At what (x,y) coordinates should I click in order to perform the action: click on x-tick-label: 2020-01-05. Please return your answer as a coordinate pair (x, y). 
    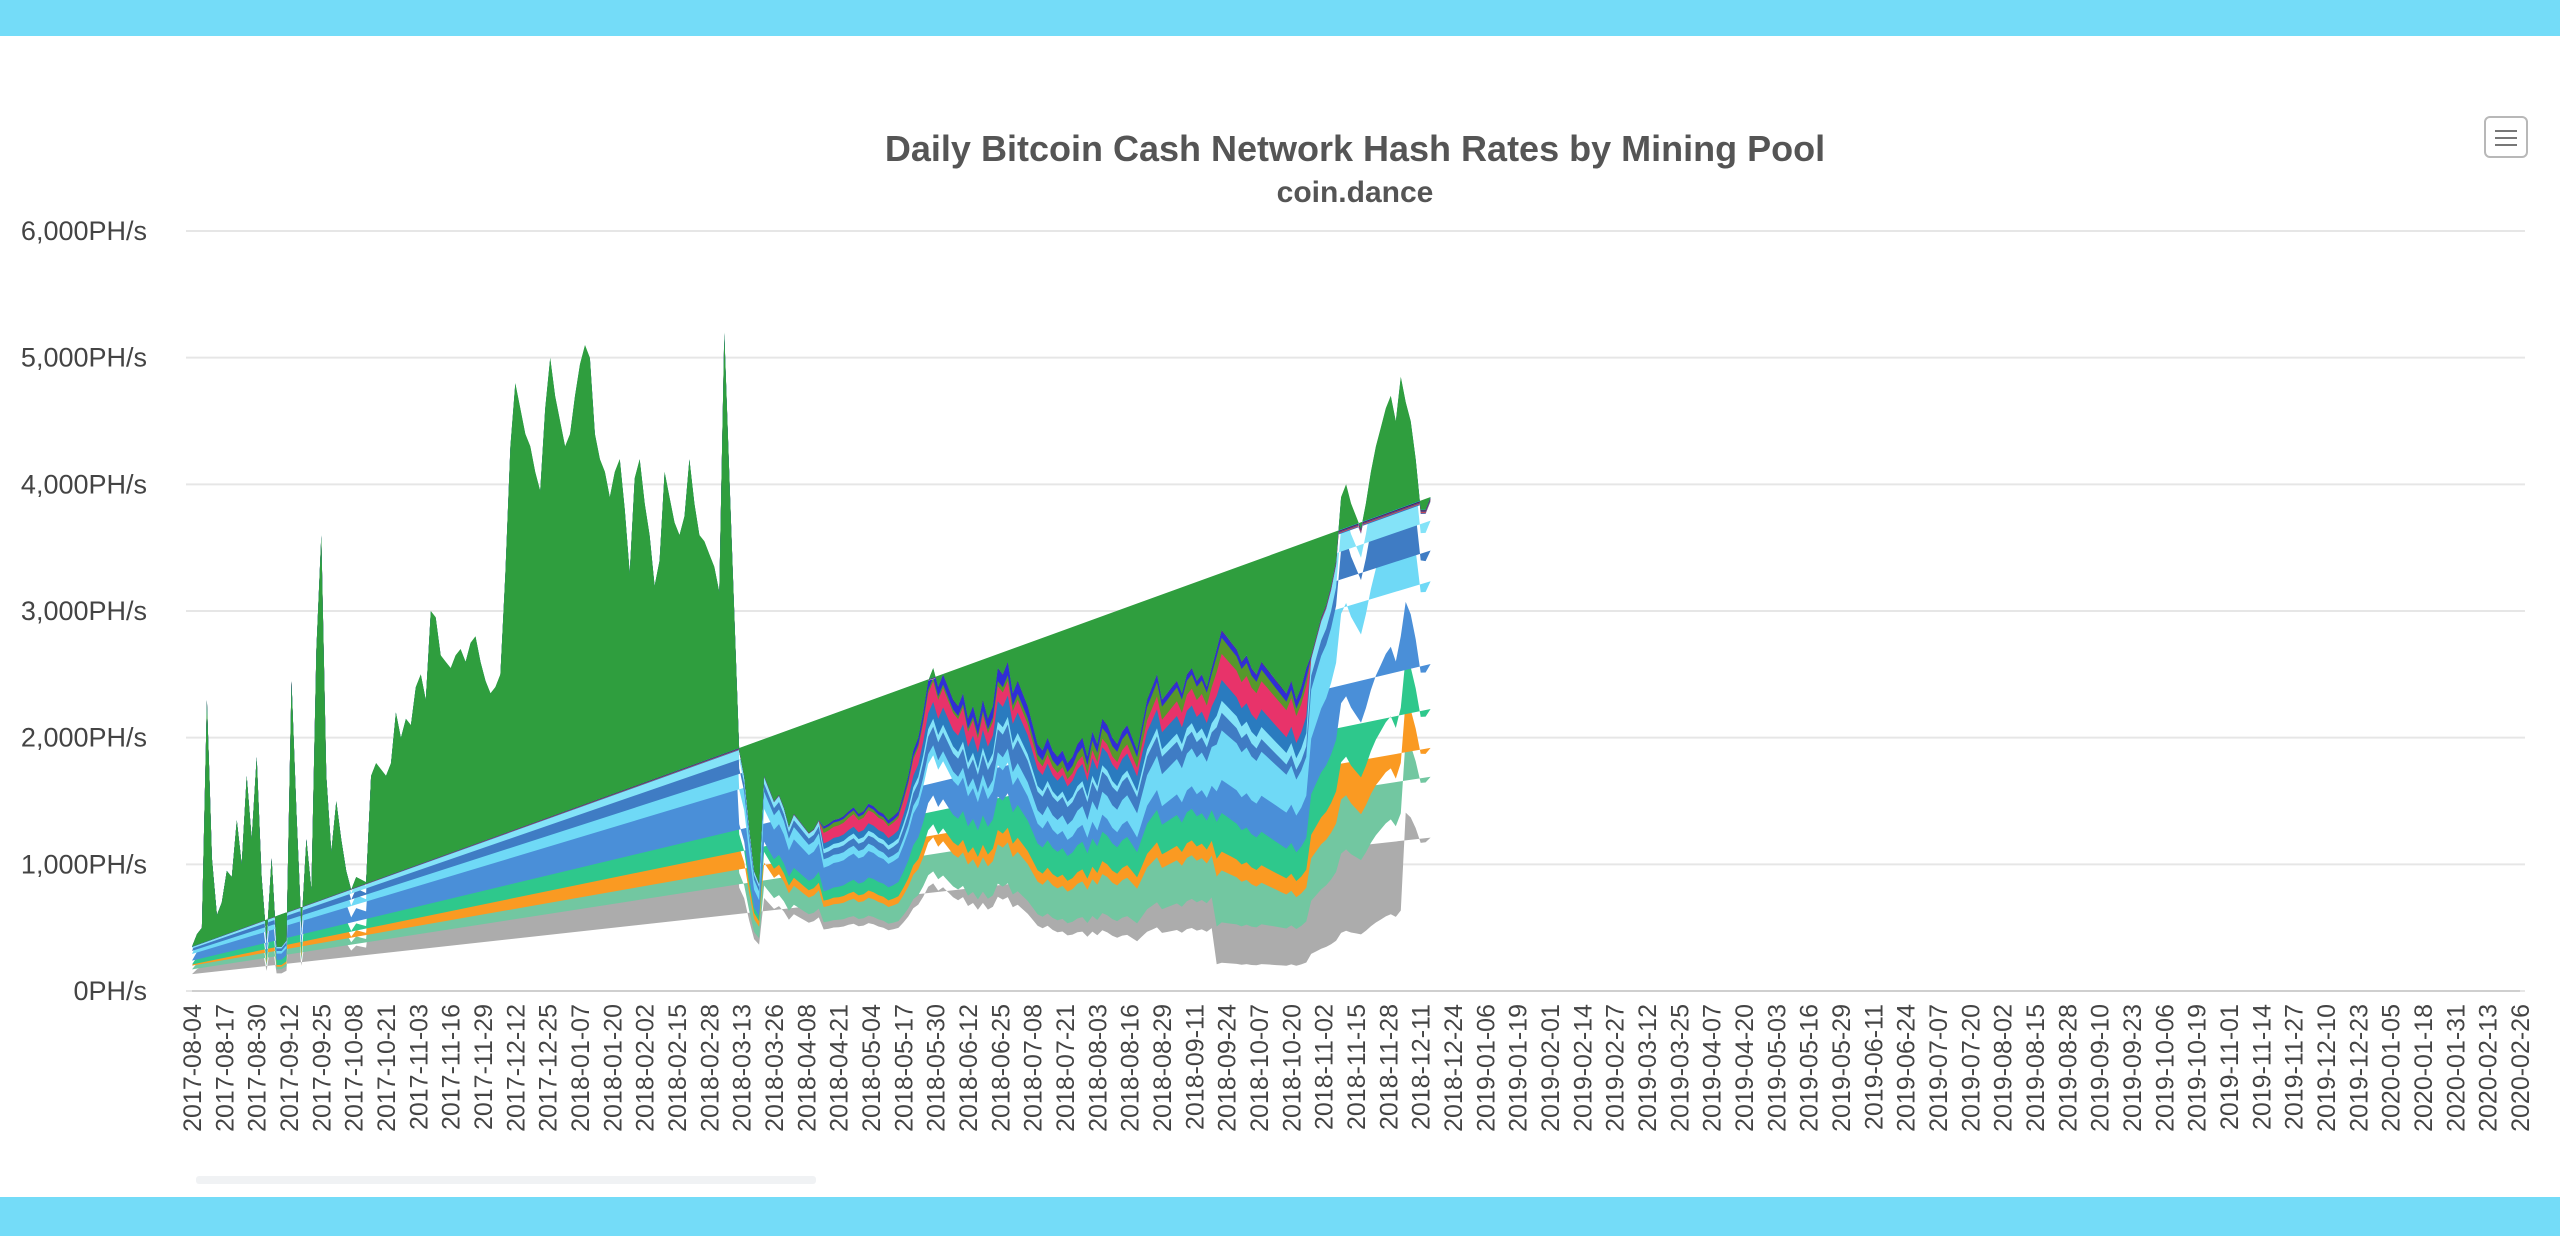
    Looking at the image, I should click on (2392, 1068).